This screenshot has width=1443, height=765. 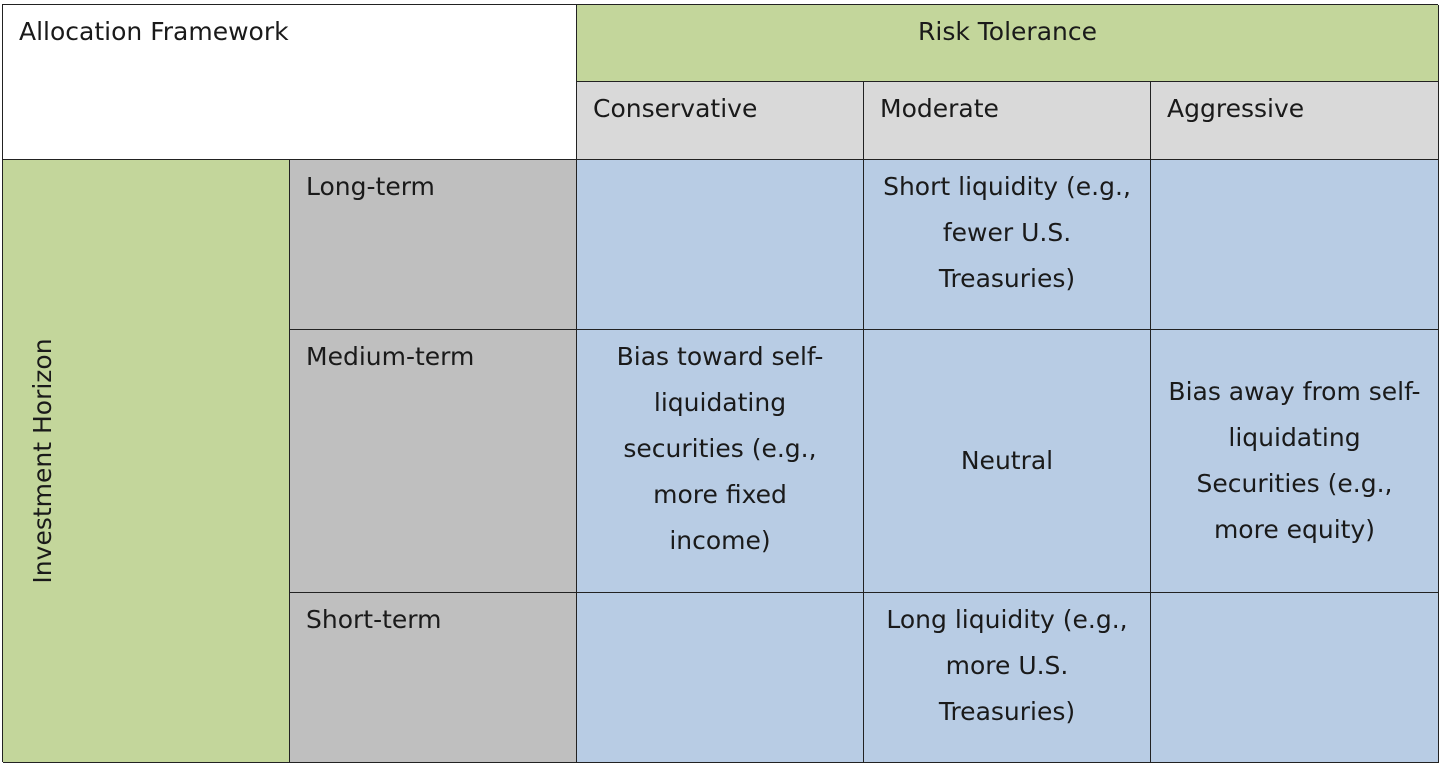 What do you see at coordinates (42, 461) in the screenshot?
I see `investment-horizon-label: Investment Horizon` at bounding box center [42, 461].